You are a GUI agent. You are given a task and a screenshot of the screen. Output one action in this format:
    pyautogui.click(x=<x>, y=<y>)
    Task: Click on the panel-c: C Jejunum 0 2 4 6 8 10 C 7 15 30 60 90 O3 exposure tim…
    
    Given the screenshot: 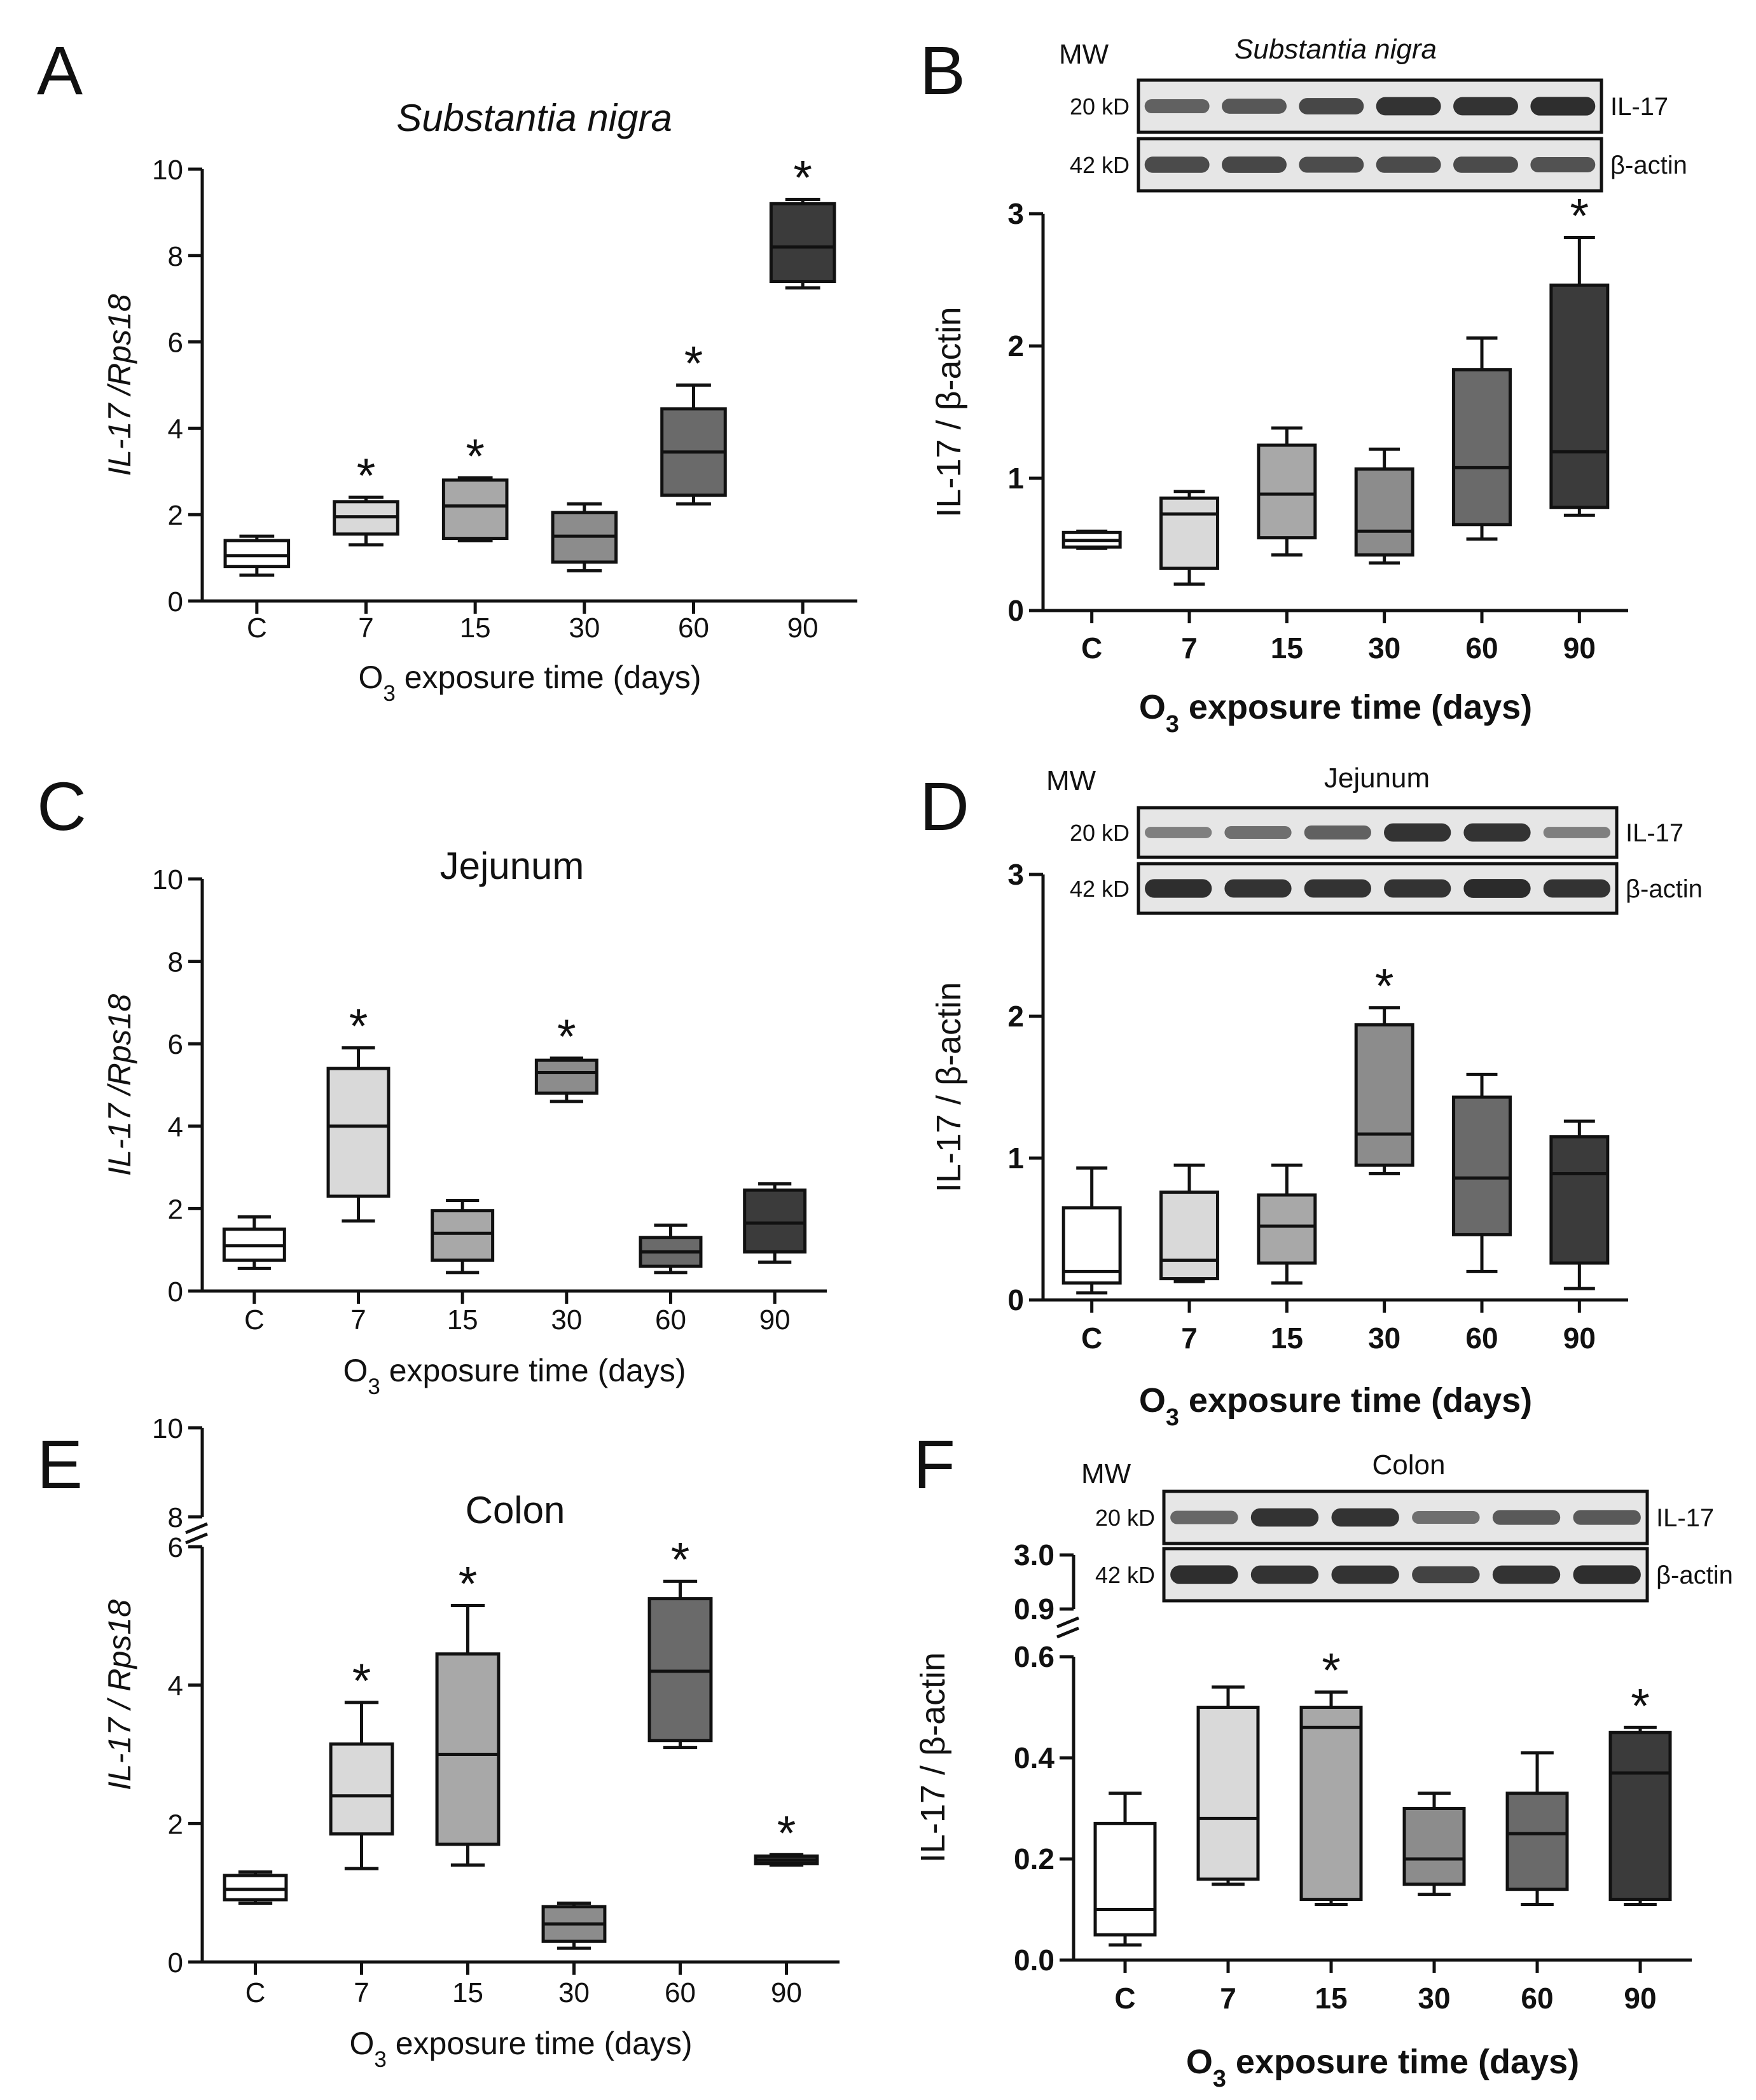 What is the action you would take?
    pyautogui.click(x=432, y=1083)
    